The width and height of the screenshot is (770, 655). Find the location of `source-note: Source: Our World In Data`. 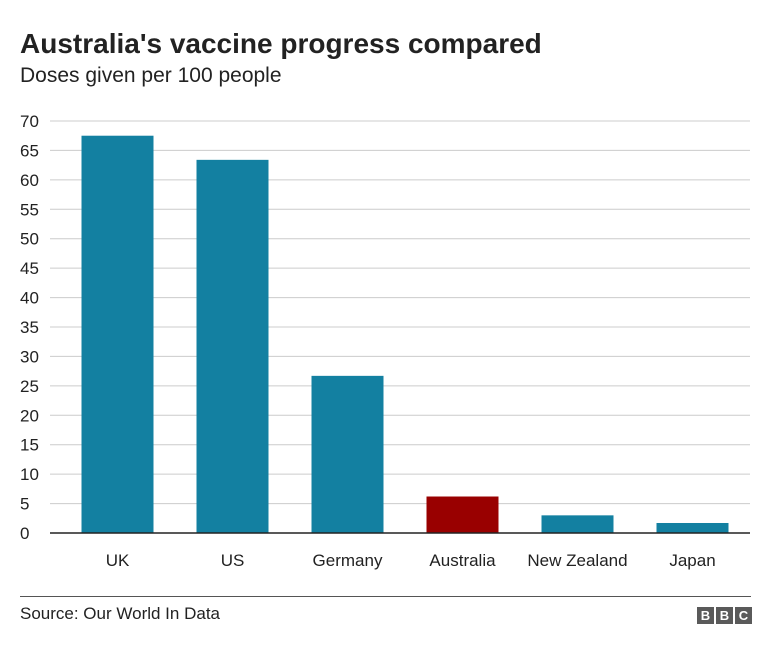

source-note: Source: Our World In Data is located at coordinates (120, 613).